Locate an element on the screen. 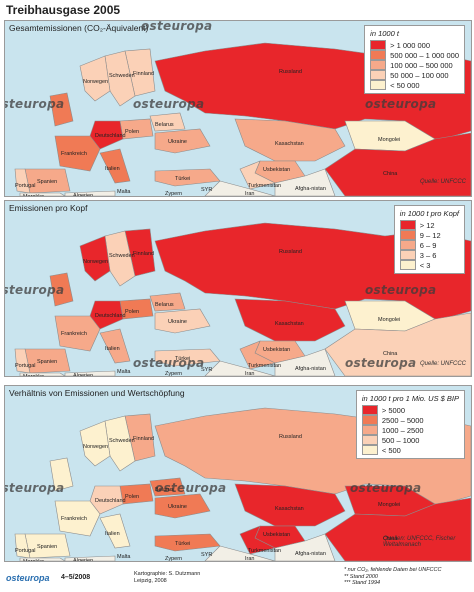  country-label-china: China is located at coordinates (390, 174).